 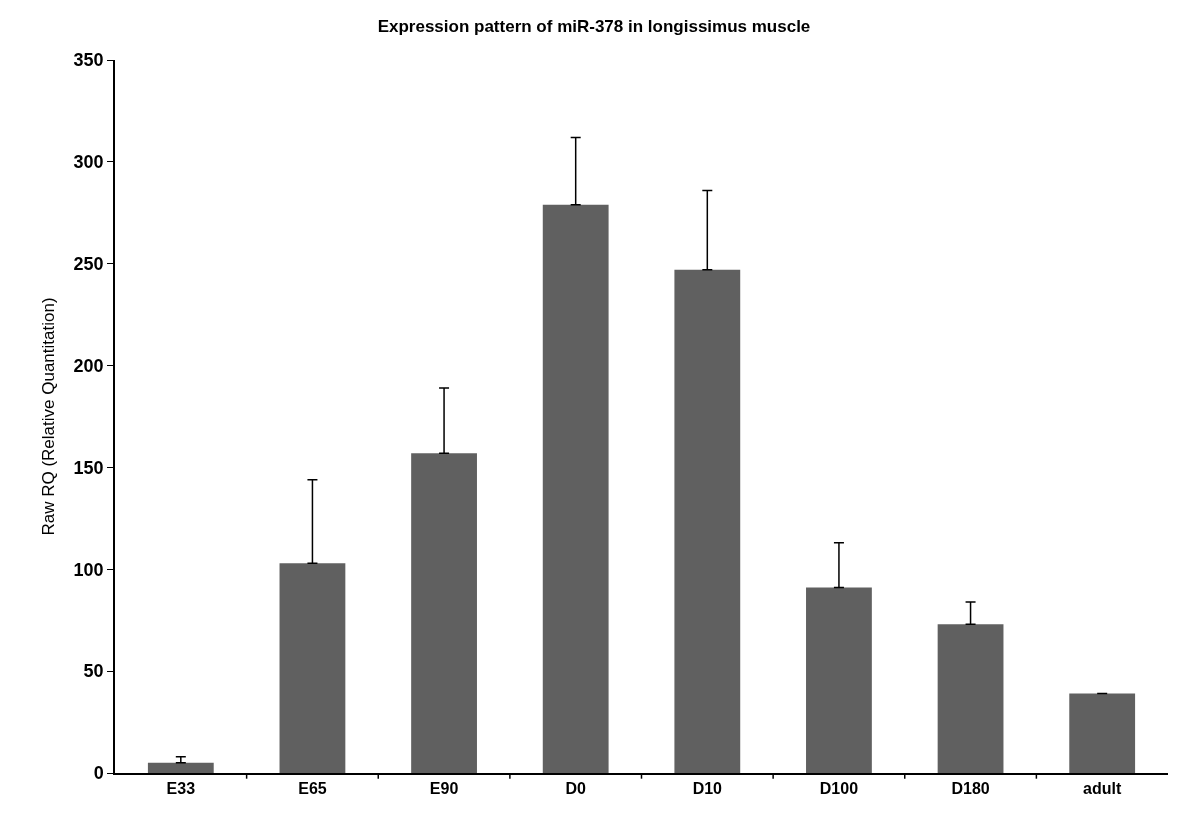 What do you see at coordinates (48, 416) in the screenshot?
I see `y-axis-title: Raw RQ (Relative Quantitation)` at bounding box center [48, 416].